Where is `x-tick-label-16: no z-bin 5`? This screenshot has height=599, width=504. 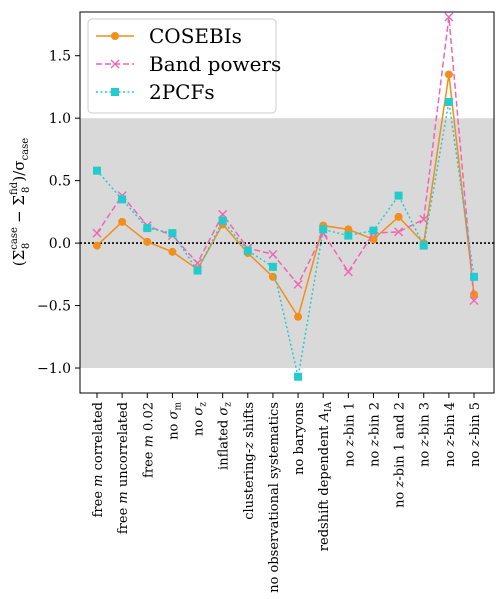 x-tick-label-16: no z-bin 5 is located at coordinates (475, 434).